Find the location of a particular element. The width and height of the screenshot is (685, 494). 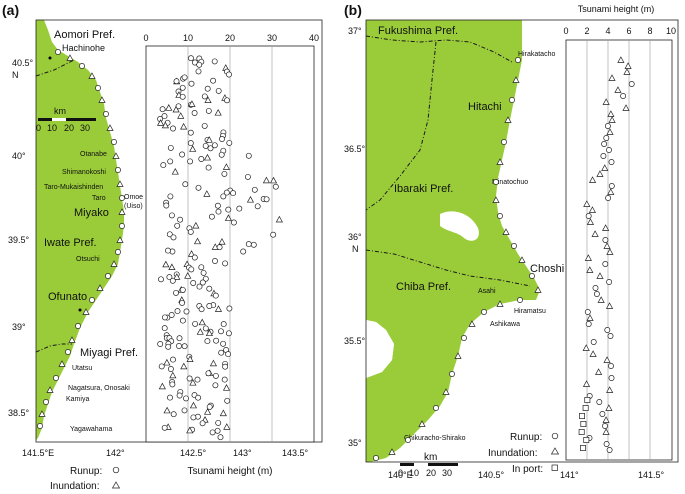

panel-b-lake is located at coordinates (459, 226).